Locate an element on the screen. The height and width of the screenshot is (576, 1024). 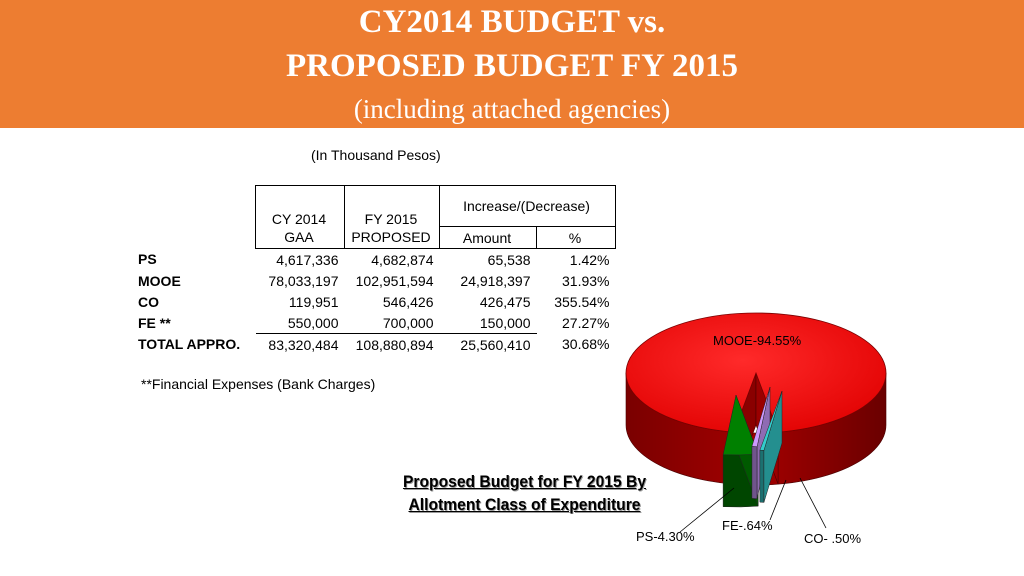
pie-slice-mooe is located at coordinates (756, 372).